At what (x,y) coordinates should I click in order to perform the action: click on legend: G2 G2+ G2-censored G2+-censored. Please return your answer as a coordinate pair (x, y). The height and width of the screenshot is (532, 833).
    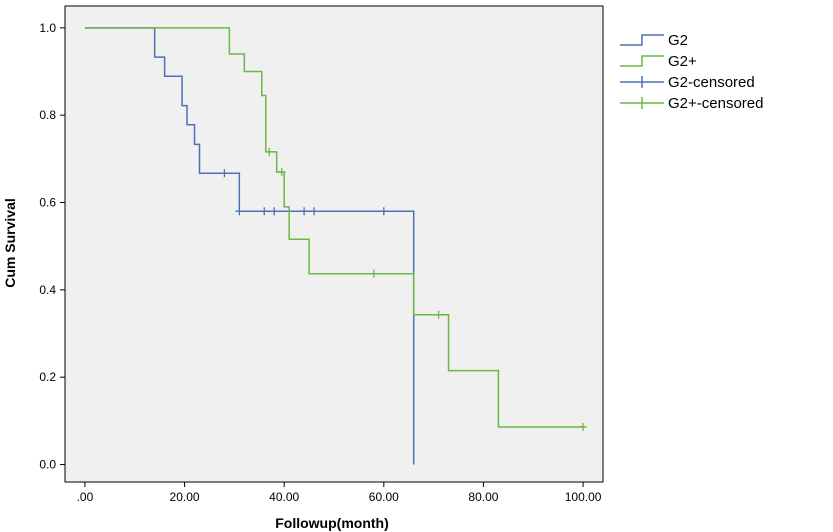
    Looking at the image, I should click on (691, 72).